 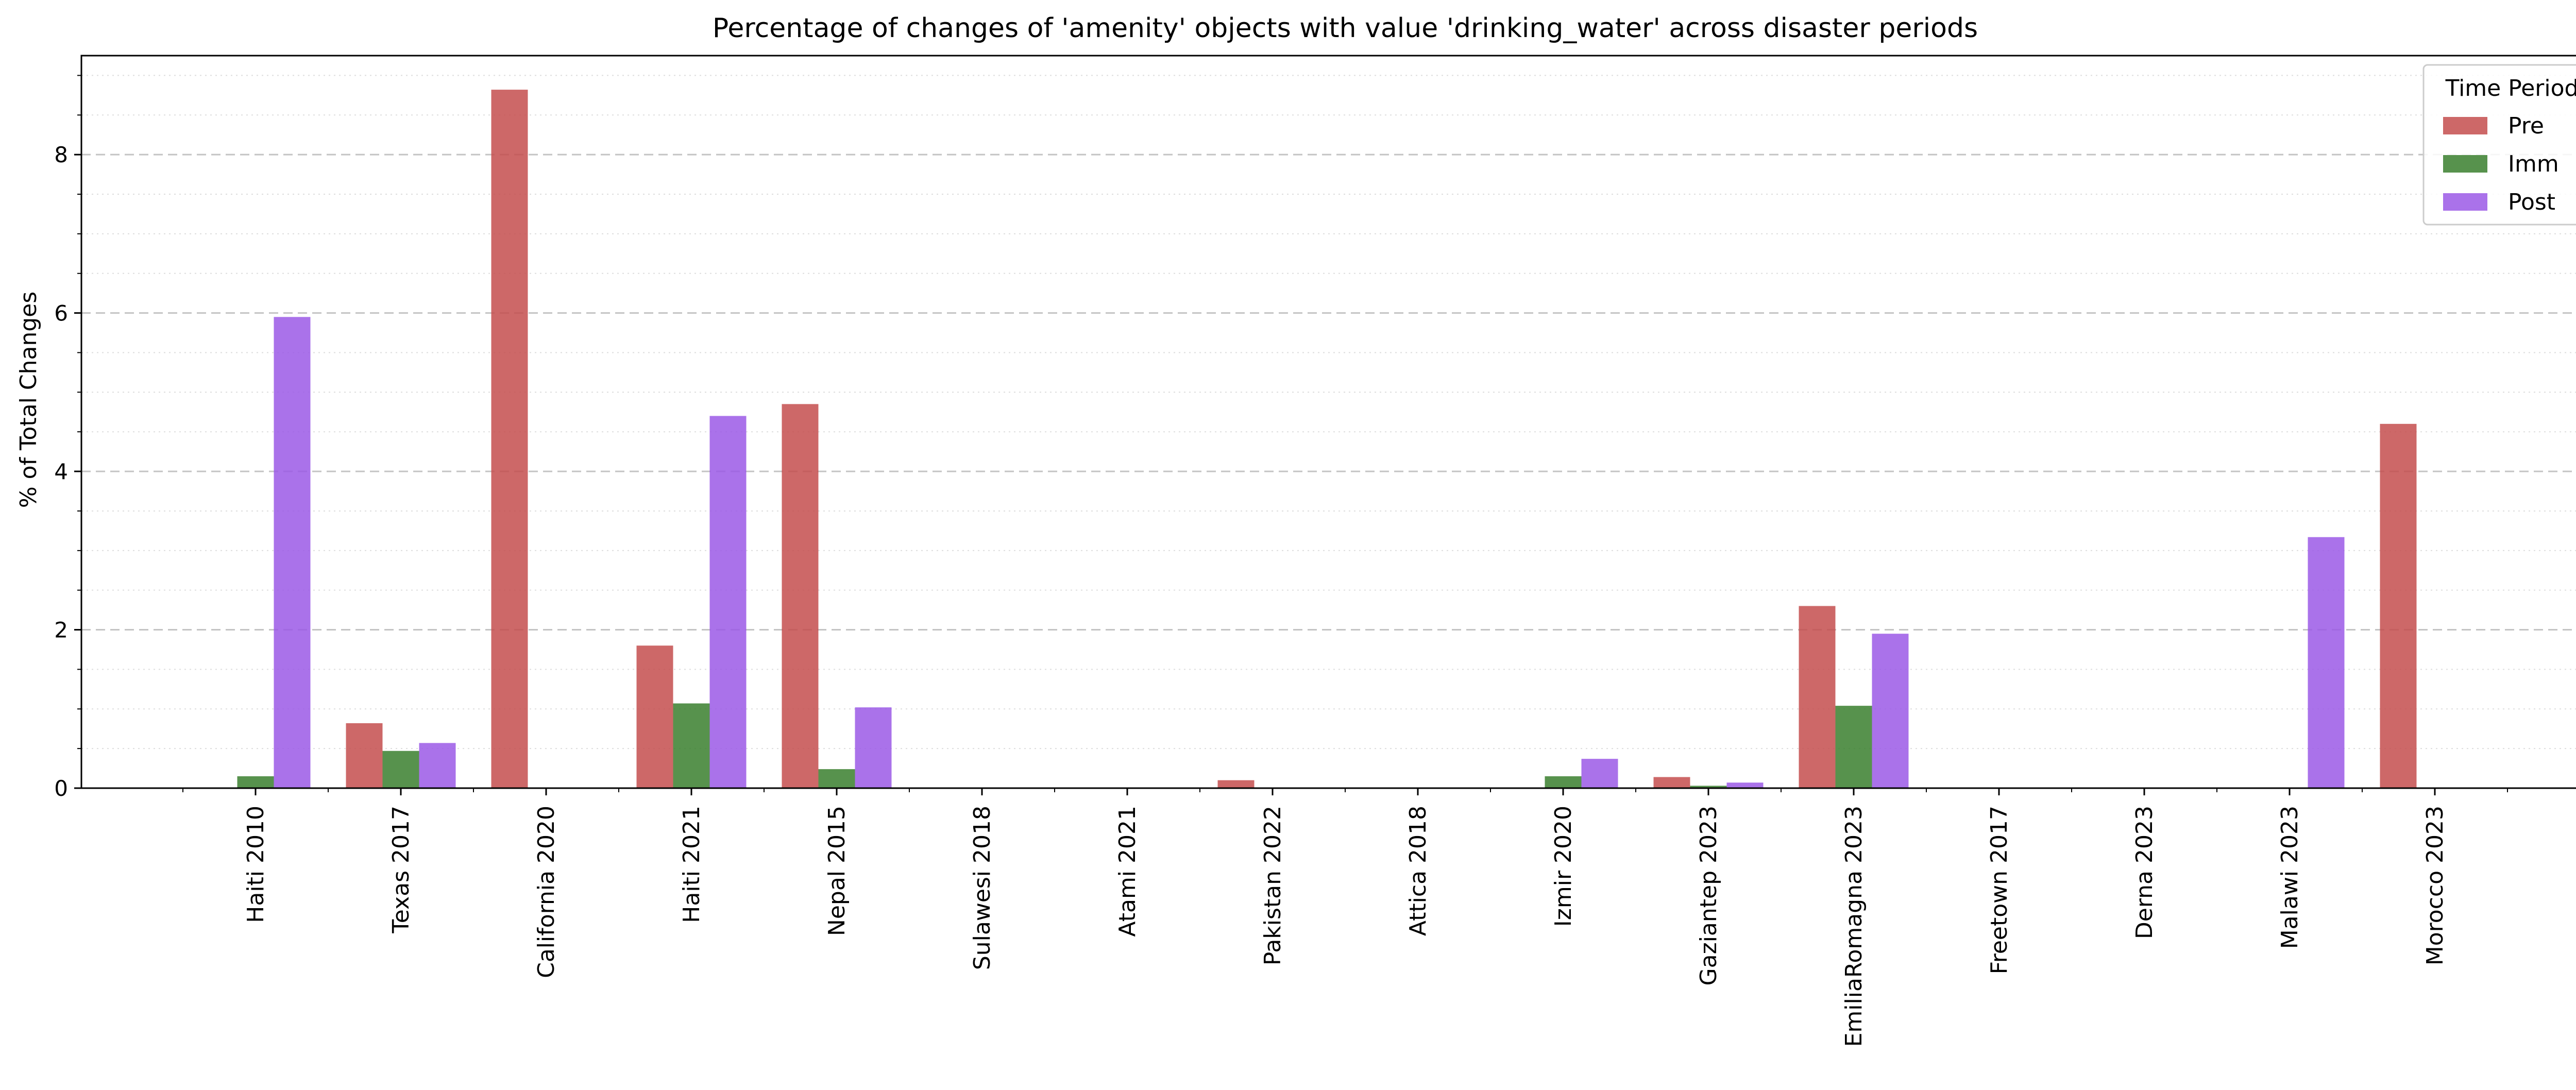 What do you see at coordinates (546, 892) in the screenshot?
I see `x-tick-label: California 2020` at bounding box center [546, 892].